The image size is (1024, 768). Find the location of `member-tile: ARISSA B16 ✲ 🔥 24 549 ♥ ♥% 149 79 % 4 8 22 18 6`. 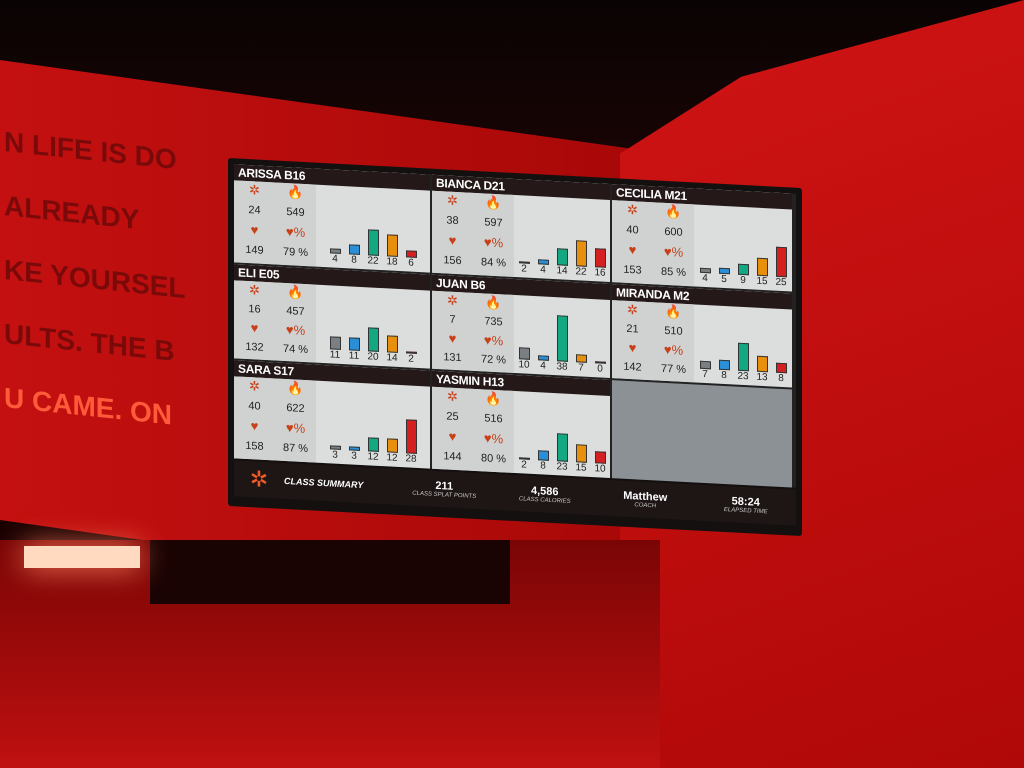

member-tile: ARISSA B16 ✲ 🔥 24 549 ♥ ♥% 149 79 % 4 8 22 18 6 is located at coordinates (332, 218).